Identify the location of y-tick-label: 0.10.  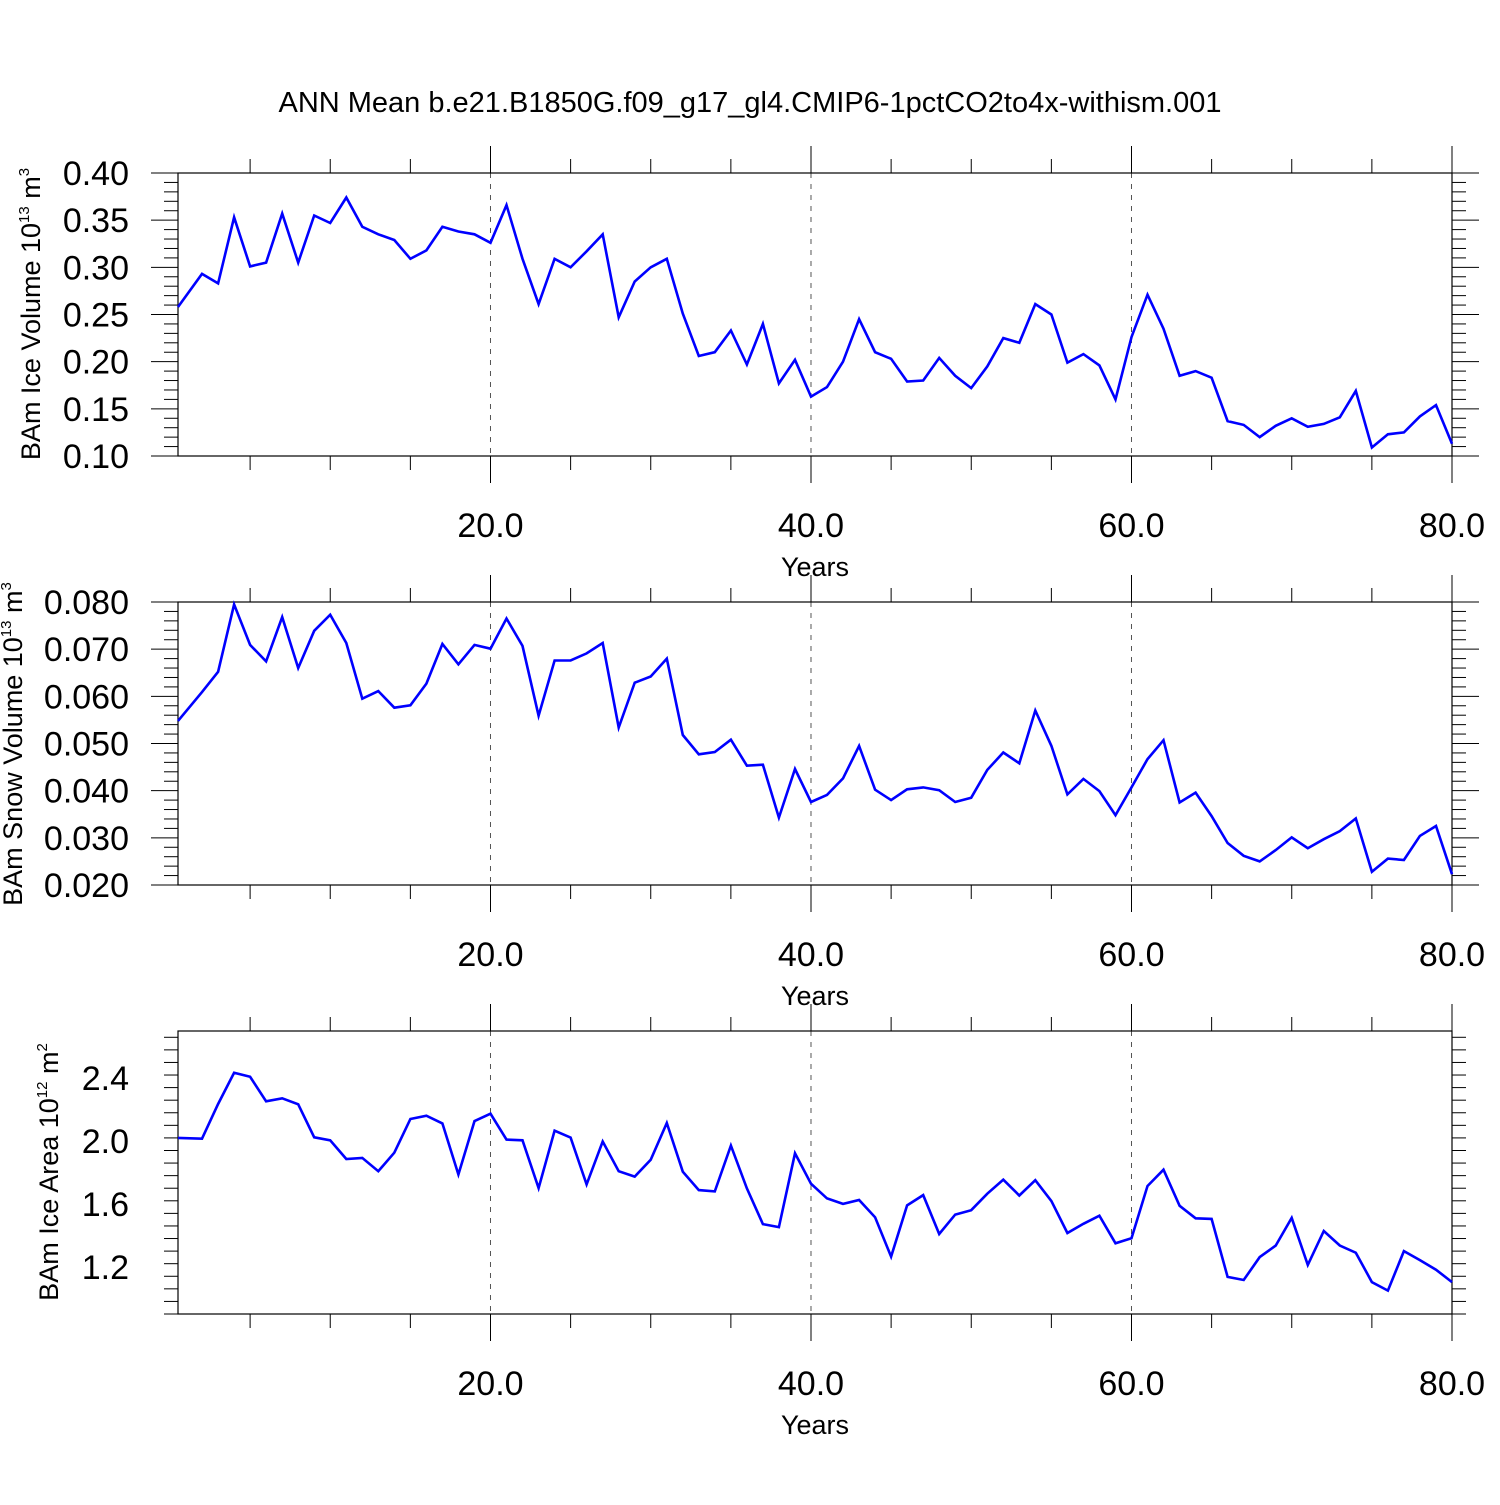
(96, 457).